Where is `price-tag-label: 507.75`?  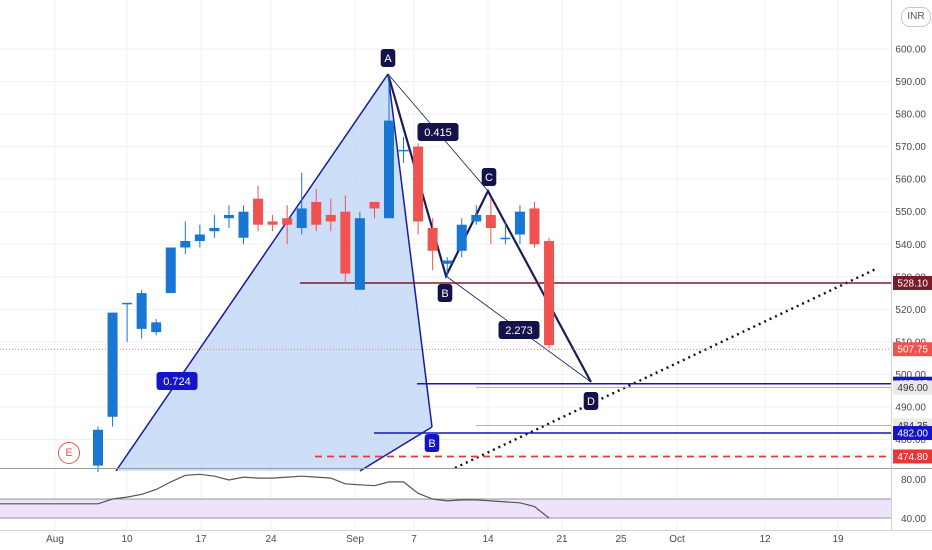 price-tag-label: 507.75 is located at coordinates (912, 350).